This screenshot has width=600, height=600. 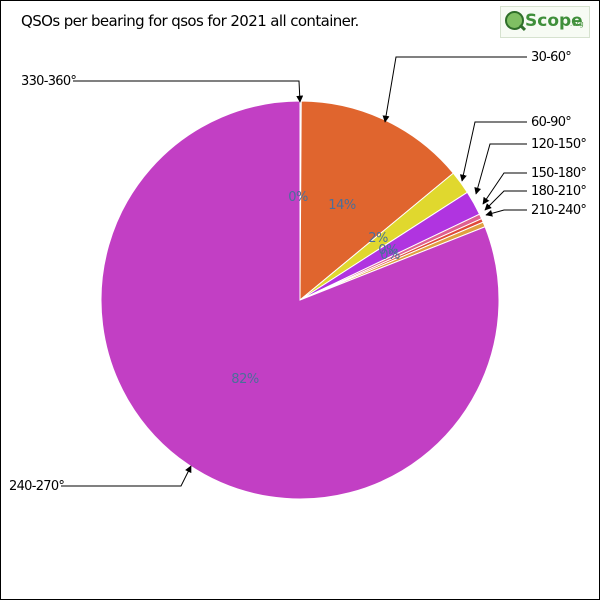 What do you see at coordinates (388, 250) in the screenshot?
I see `percent-label-150-180: 0%` at bounding box center [388, 250].